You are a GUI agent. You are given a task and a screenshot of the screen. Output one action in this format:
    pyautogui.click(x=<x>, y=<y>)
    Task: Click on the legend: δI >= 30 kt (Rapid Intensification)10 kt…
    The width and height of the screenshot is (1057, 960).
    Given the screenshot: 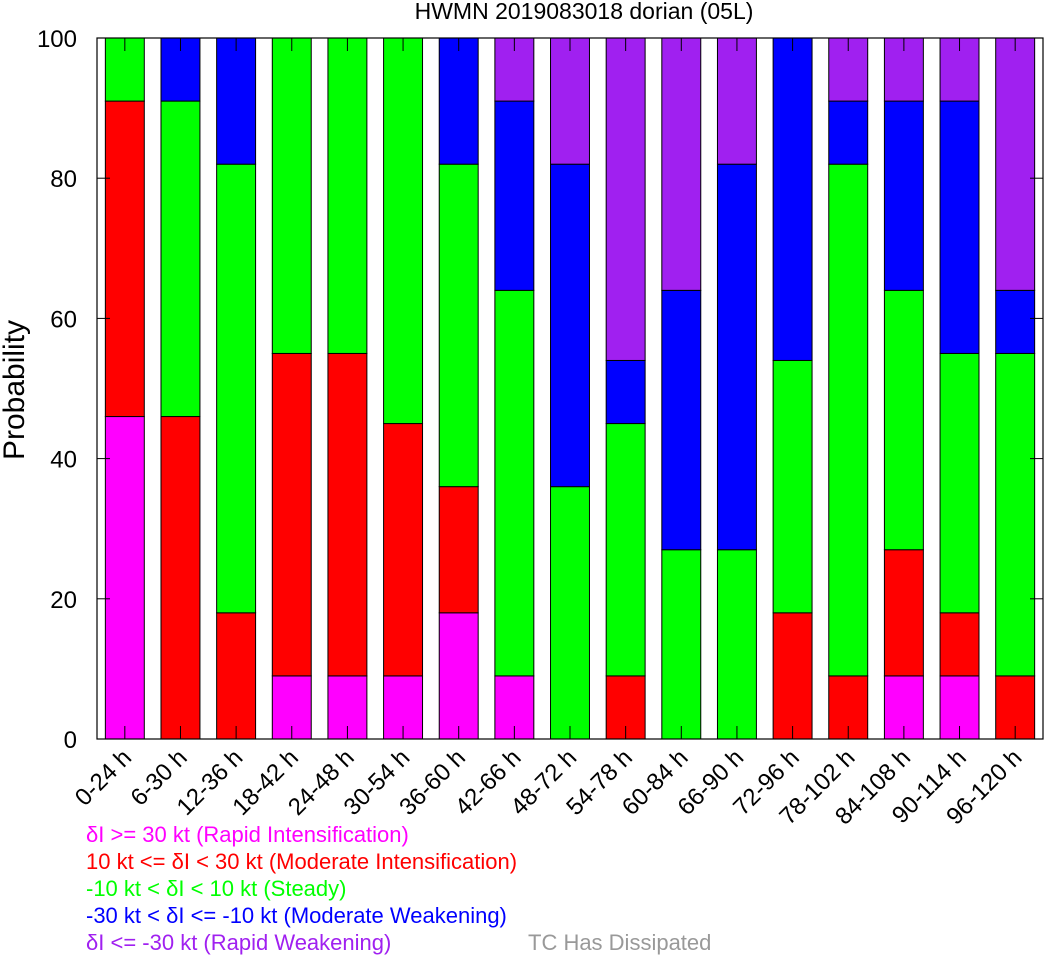 What is the action you would take?
    pyautogui.click(x=398, y=888)
    